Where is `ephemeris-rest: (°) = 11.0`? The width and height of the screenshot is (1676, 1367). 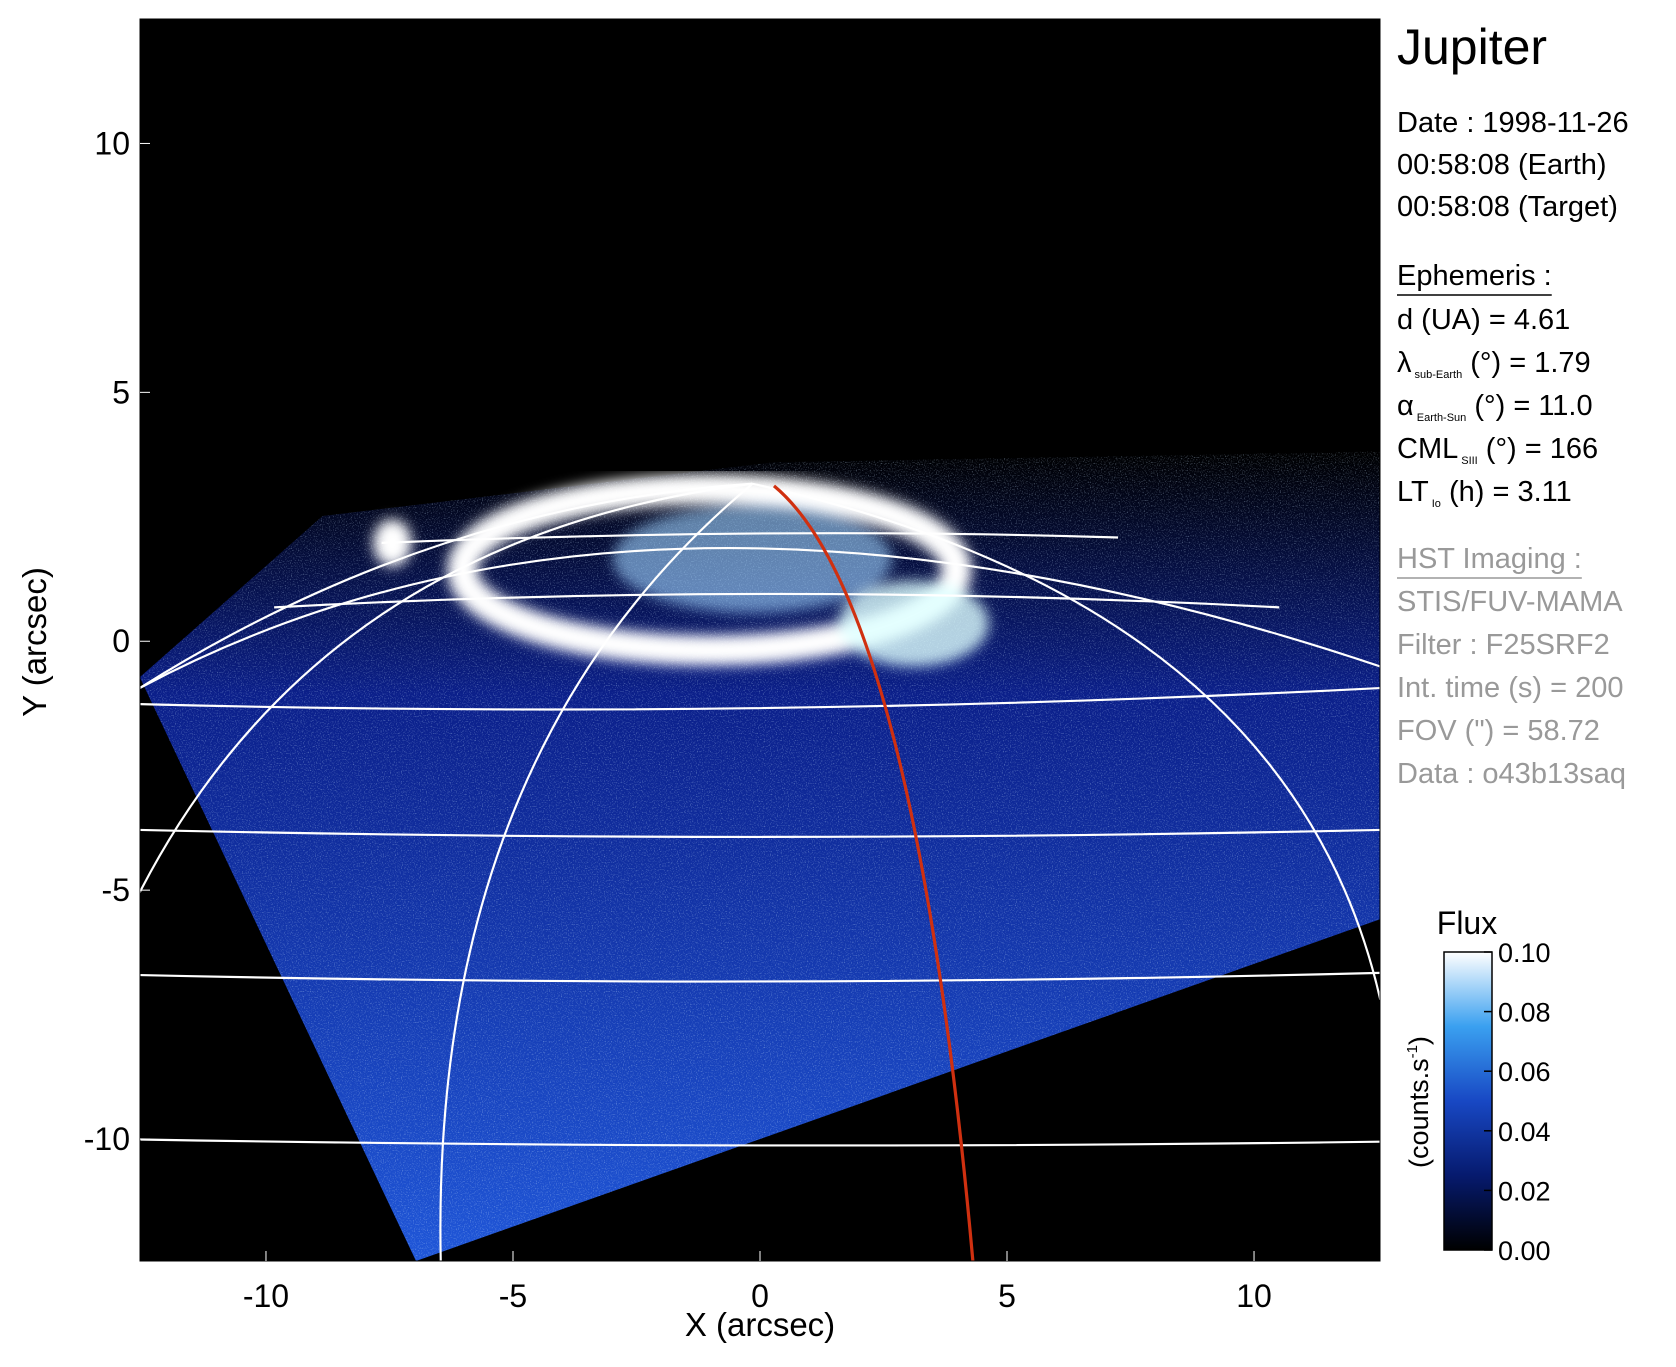 ephemeris-rest: (°) = 11.0 is located at coordinates (1529, 406).